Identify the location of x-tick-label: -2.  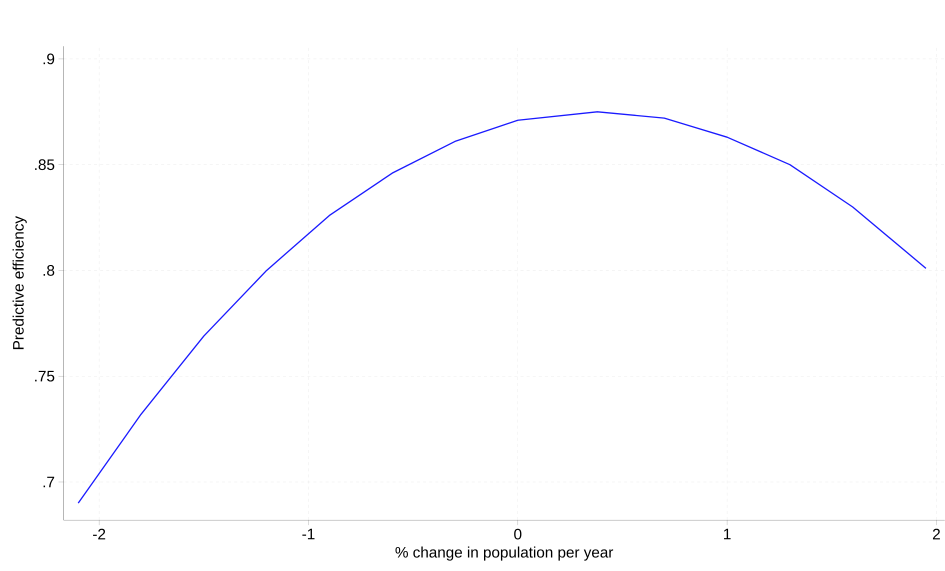
(99, 534).